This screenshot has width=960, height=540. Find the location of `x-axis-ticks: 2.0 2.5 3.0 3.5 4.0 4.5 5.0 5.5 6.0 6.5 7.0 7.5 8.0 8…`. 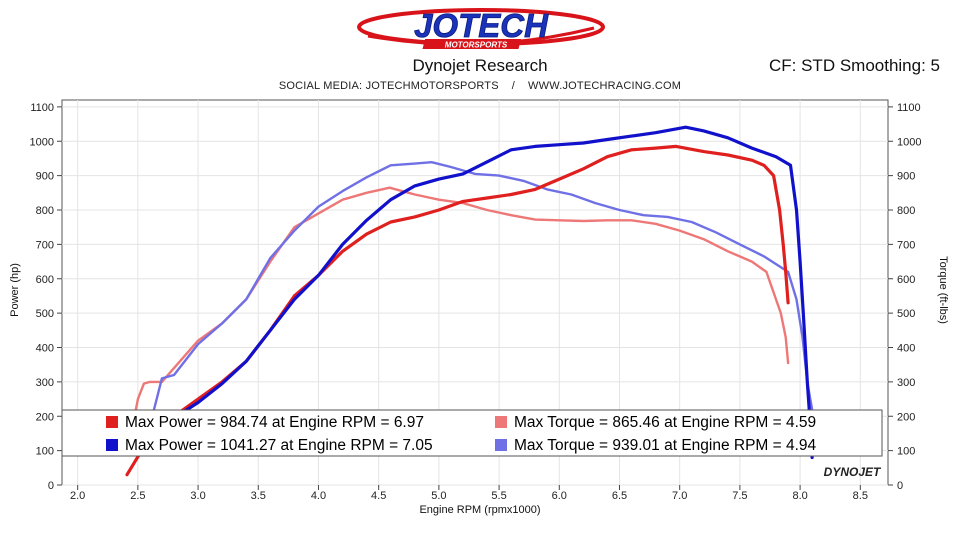

x-axis-ticks: 2.0 2.5 3.0 3.5 4.0 4.5 5.0 5.5 6.0 6.5 7.0 7.5 8.0 8… is located at coordinates (469, 493).